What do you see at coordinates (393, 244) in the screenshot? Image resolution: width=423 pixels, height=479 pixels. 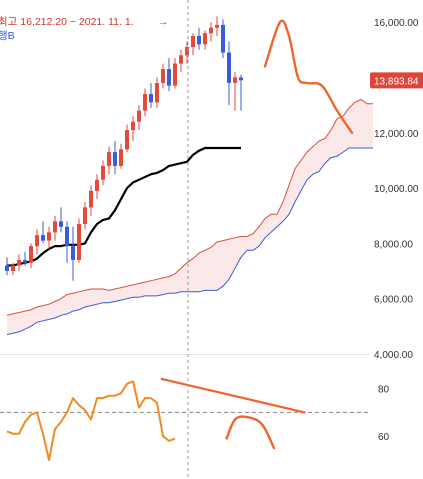 I see `price-axis-tick-label: 8,000.00` at bounding box center [393, 244].